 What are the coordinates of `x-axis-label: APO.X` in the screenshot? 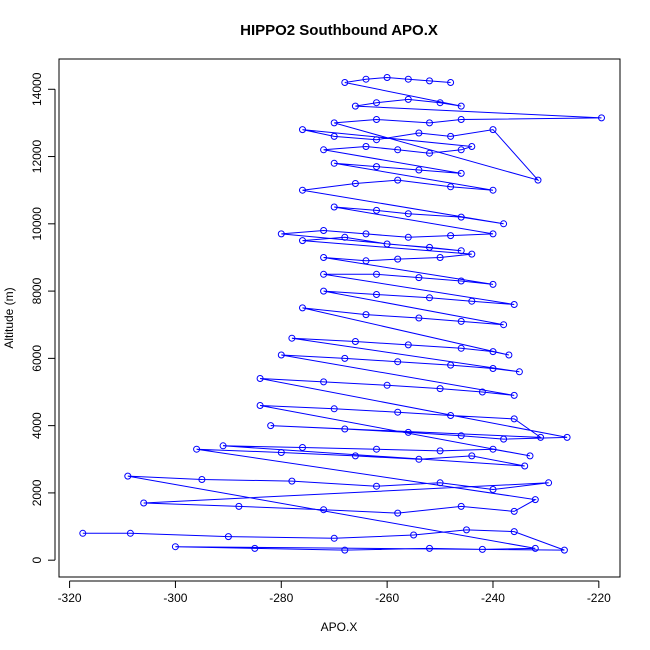 It's located at (339, 627).